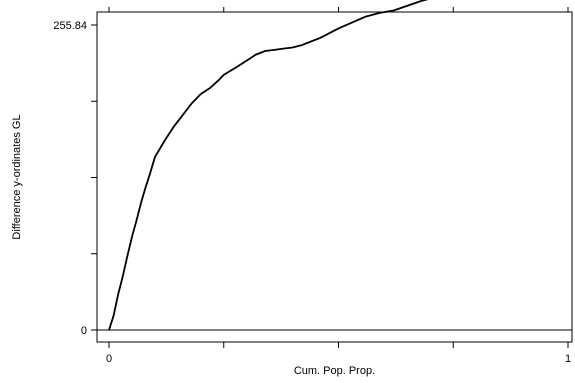  What do you see at coordinates (334, 371) in the screenshot?
I see `x-axis-label: Cum. Pop. Prop.` at bounding box center [334, 371].